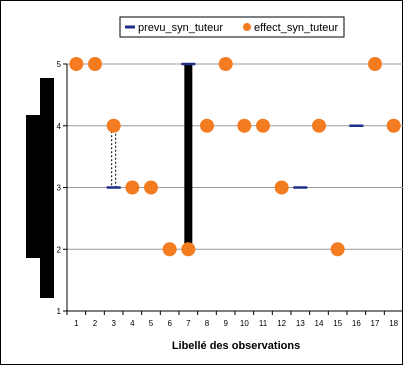 The height and width of the screenshot is (366, 403). What do you see at coordinates (393, 323) in the screenshot?
I see `x-tick-label-18: 18` at bounding box center [393, 323].